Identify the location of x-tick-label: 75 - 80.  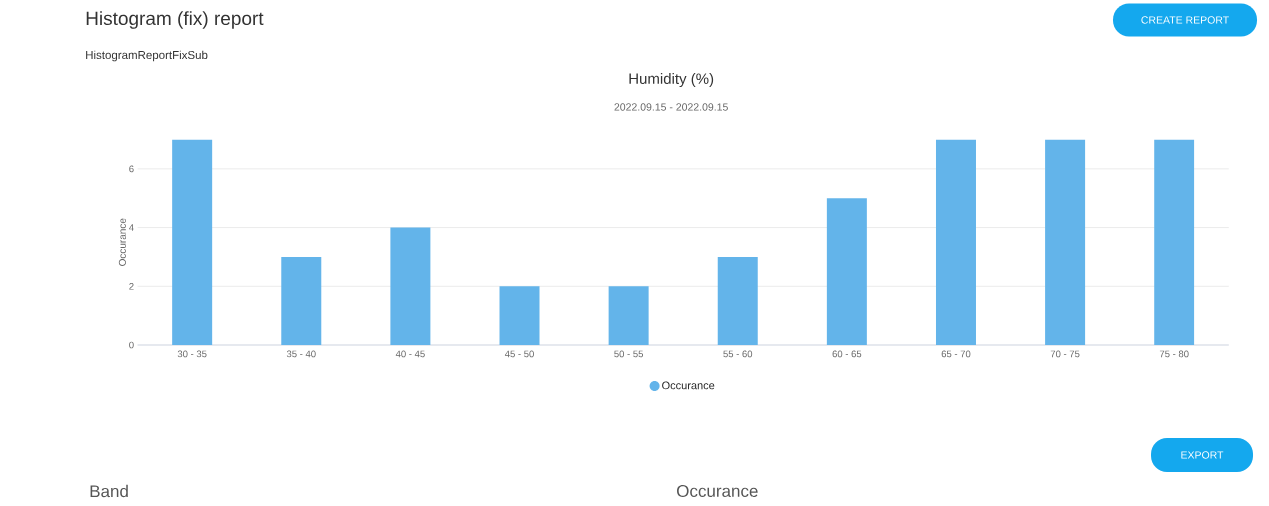
(1174, 354).